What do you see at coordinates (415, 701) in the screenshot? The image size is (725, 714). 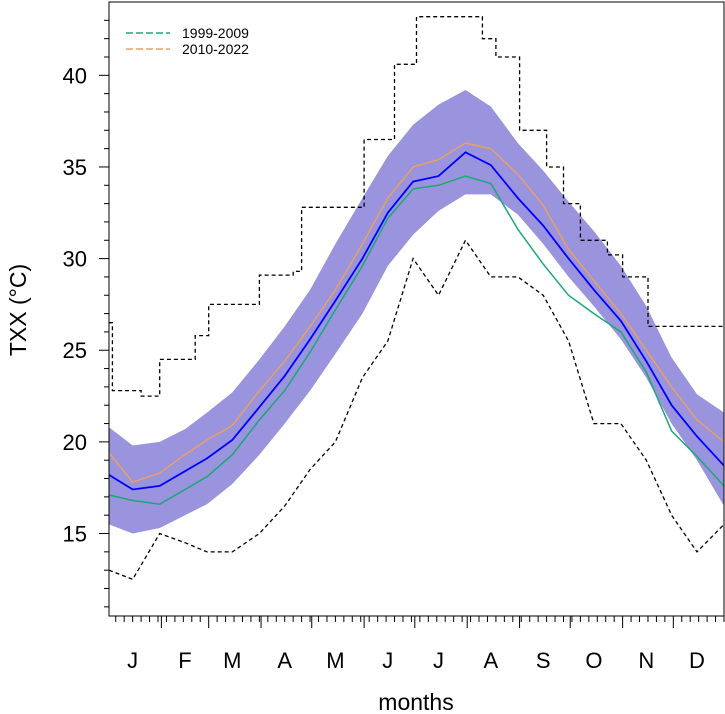 I see `x-axis-label: months` at bounding box center [415, 701].